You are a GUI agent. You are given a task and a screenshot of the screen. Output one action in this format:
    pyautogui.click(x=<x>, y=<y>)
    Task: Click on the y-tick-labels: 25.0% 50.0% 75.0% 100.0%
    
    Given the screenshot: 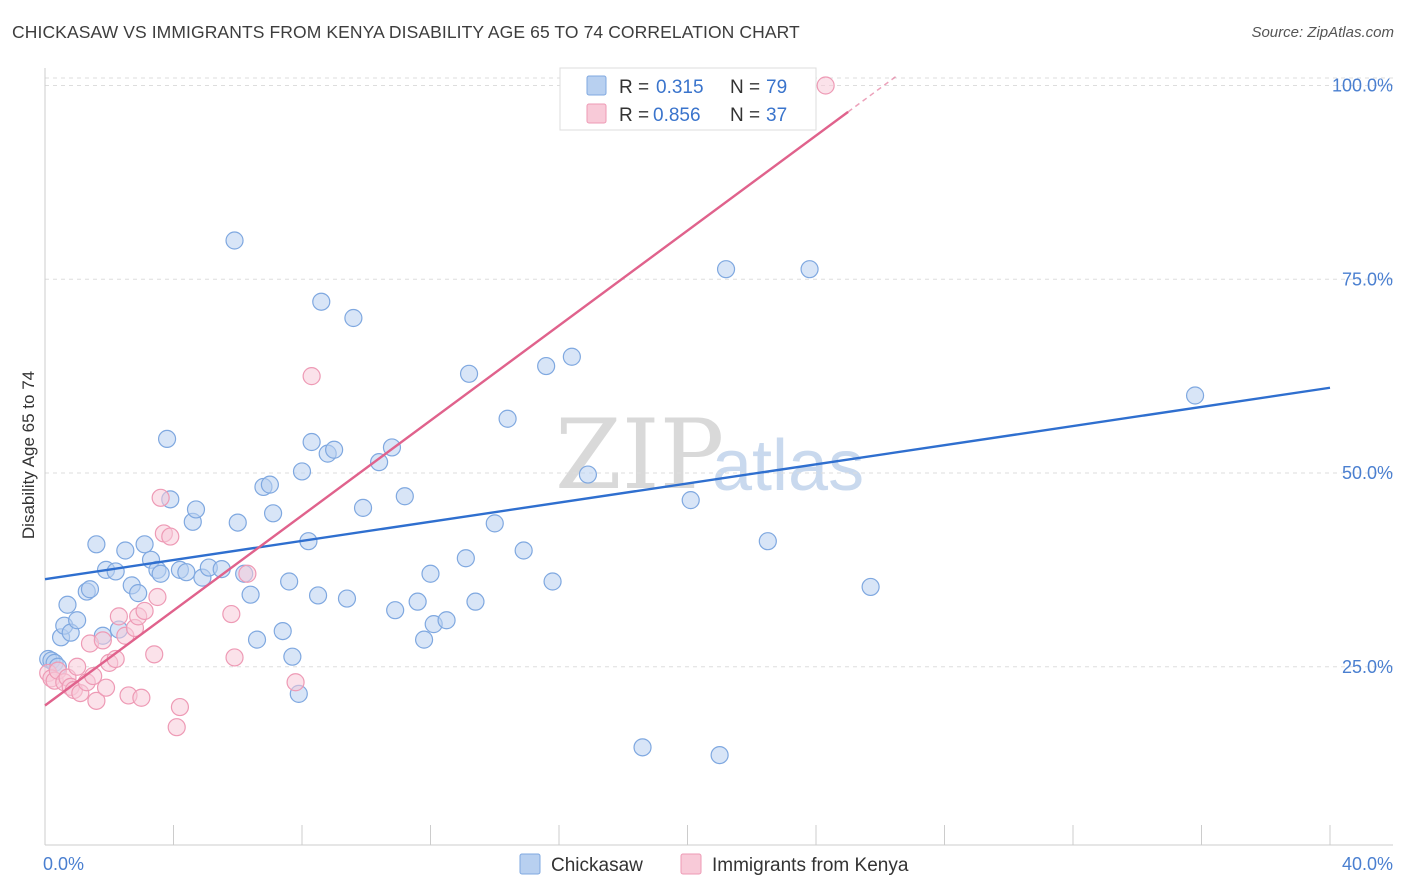 What is the action you would take?
    pyautogui.click(x=1362, y=376)
    